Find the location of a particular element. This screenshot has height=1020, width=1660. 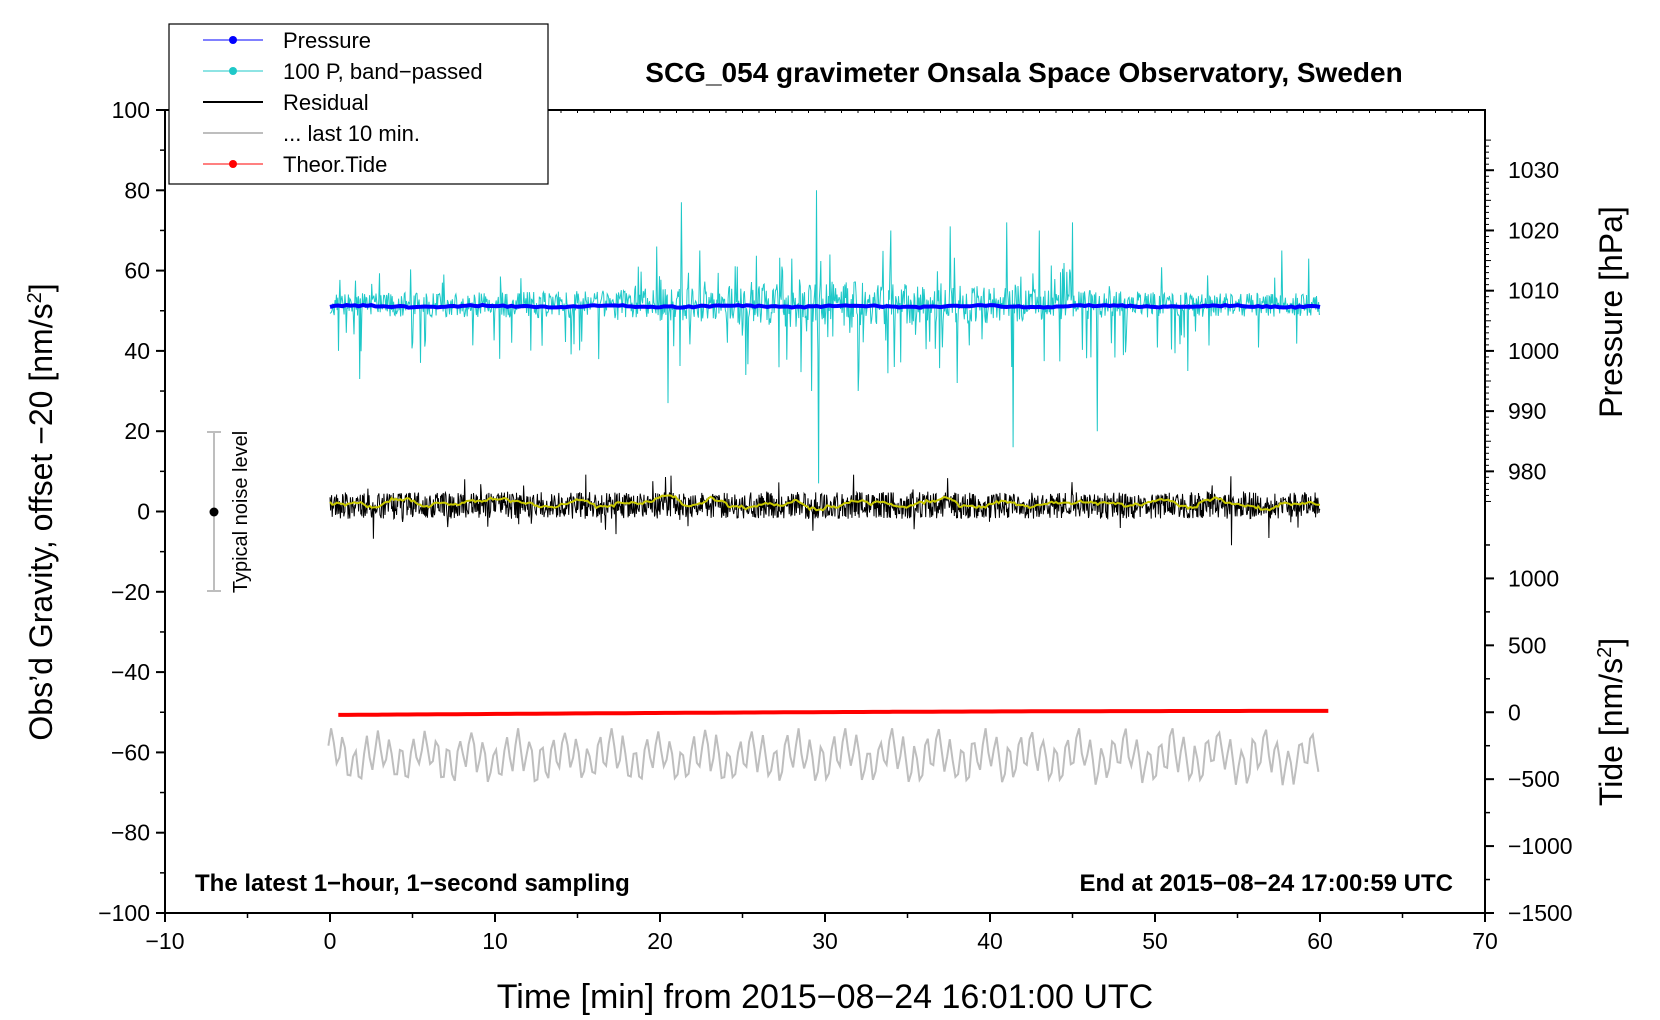

legend-marker-bandpassed is located at coordinates (233, 71).